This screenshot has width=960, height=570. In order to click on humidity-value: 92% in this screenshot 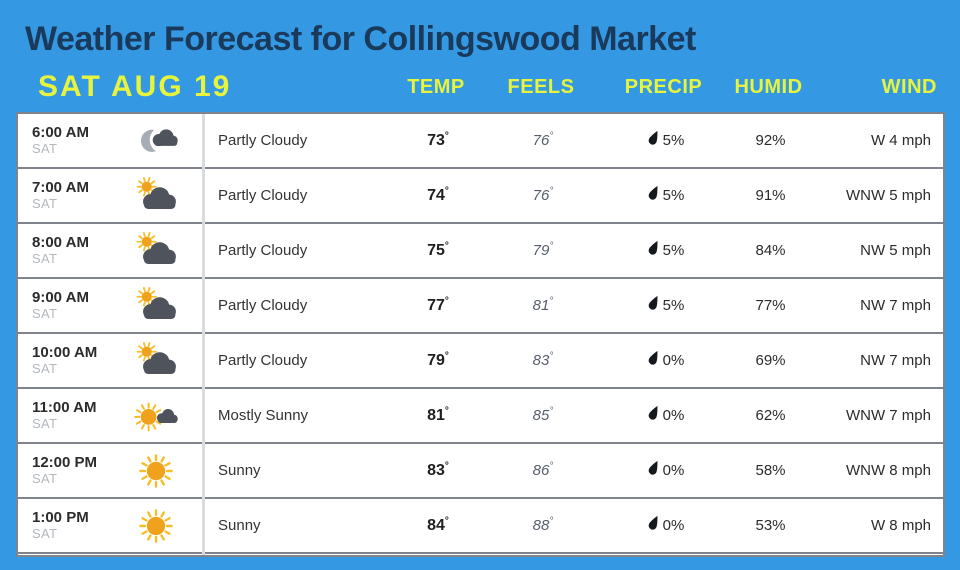, I will do `click(770, 140)`.